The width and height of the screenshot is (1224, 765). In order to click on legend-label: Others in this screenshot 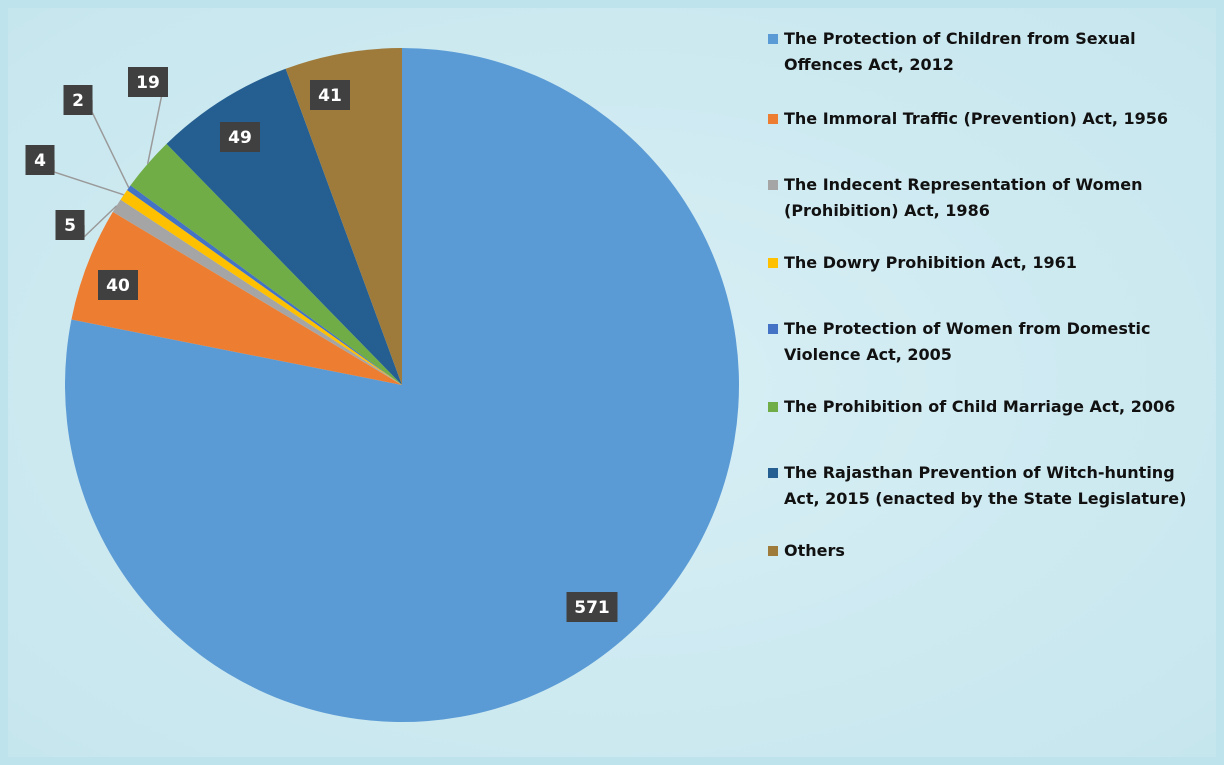, I will do `click(814, 550)`.